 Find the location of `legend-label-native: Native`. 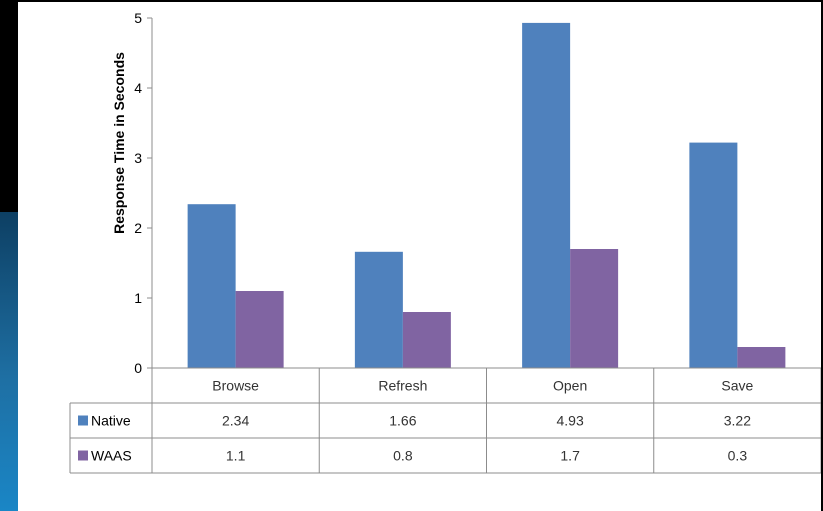

legend-label-native: Native is located at coordinates (111, 421).